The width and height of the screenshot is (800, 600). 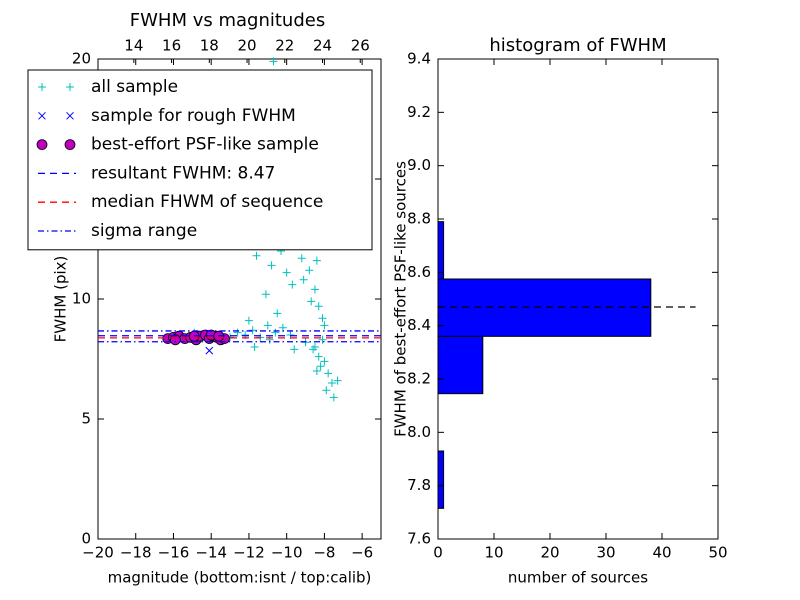 What do you see at coordinates (81, 59) in the screenshot?
I see `y-tick-label: 20` at bounding box center [81, 59].